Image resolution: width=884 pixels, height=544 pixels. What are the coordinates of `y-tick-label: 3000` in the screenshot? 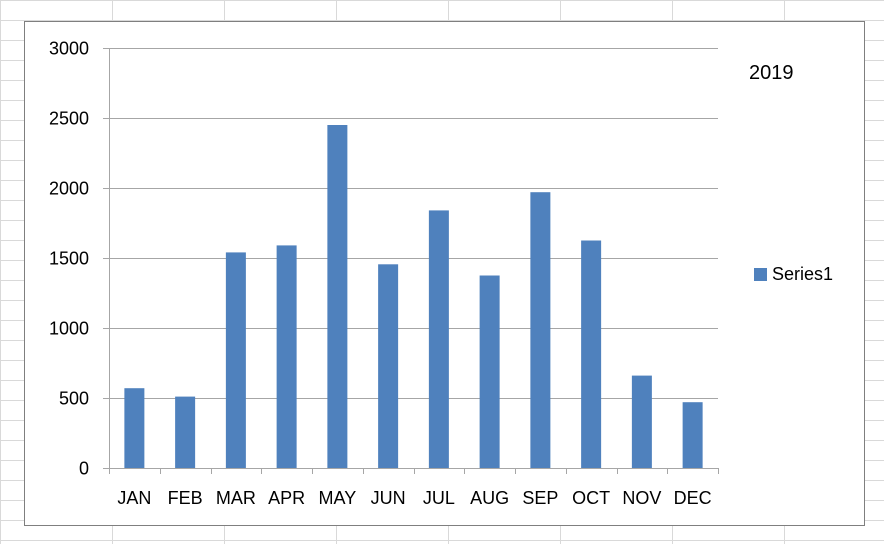 It's located at (69, 49).